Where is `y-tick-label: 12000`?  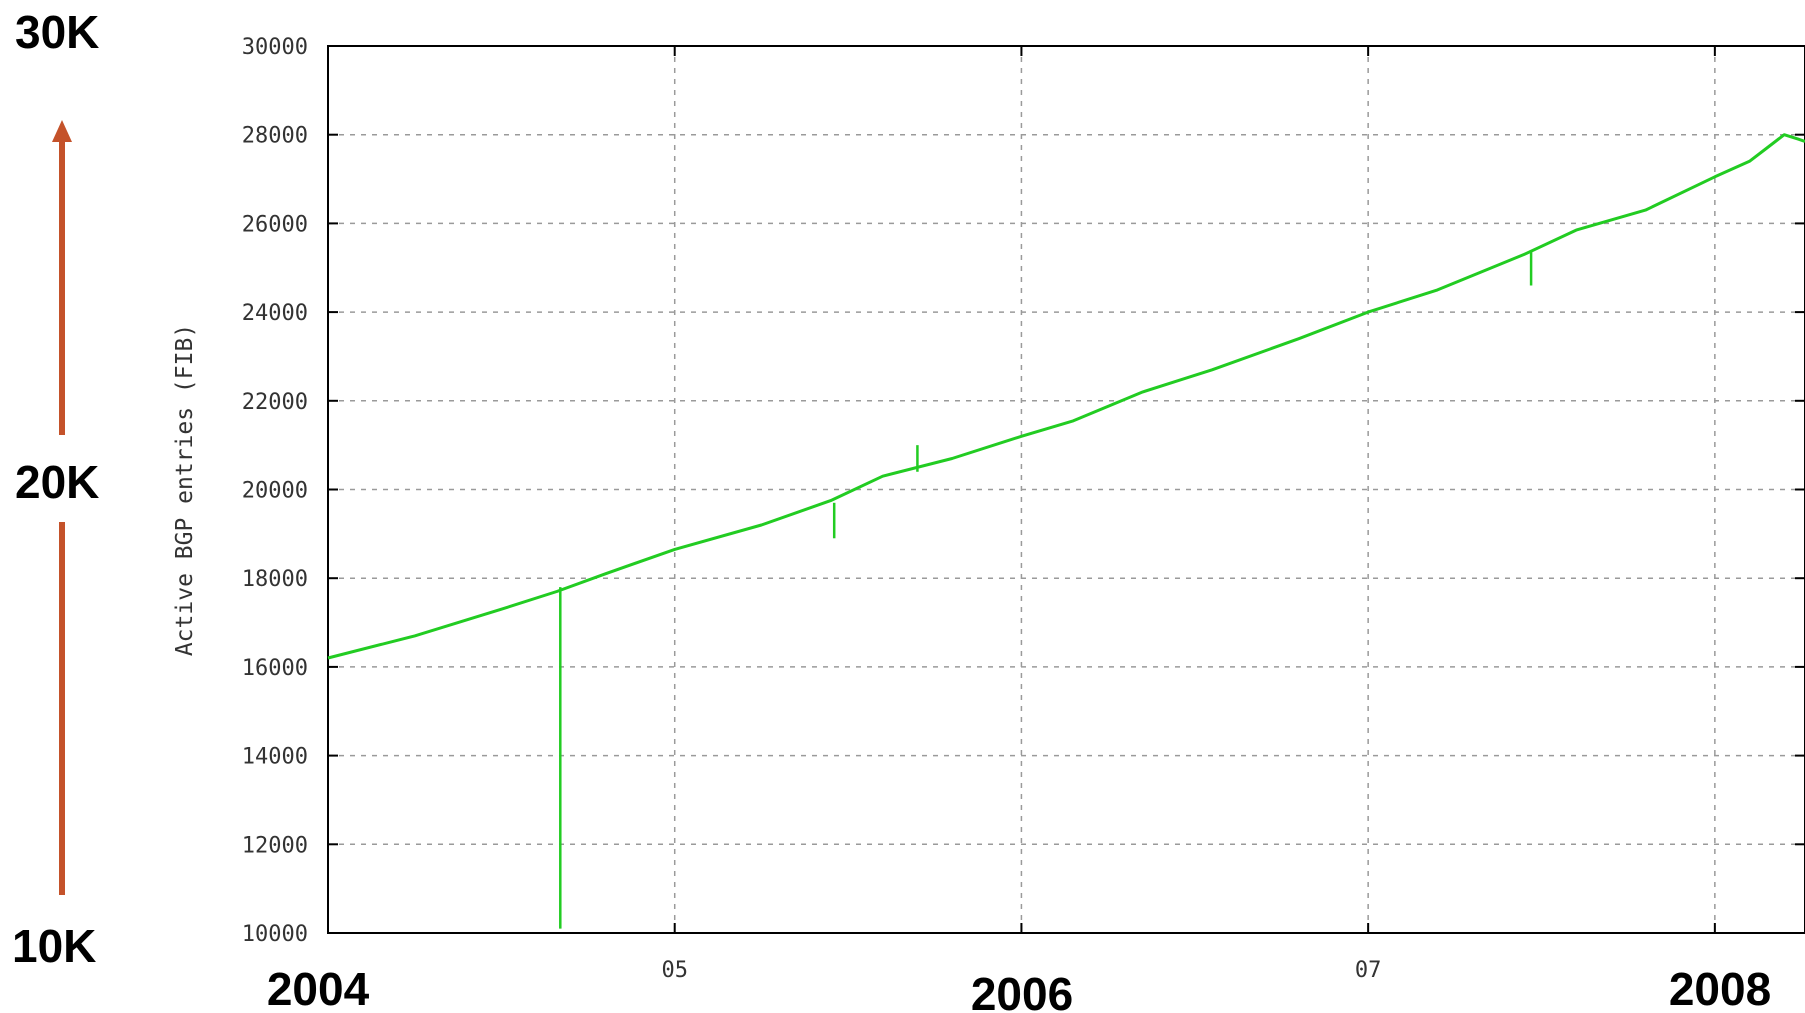
y-tick-label: 12000 is located at coordinates (275, 845).